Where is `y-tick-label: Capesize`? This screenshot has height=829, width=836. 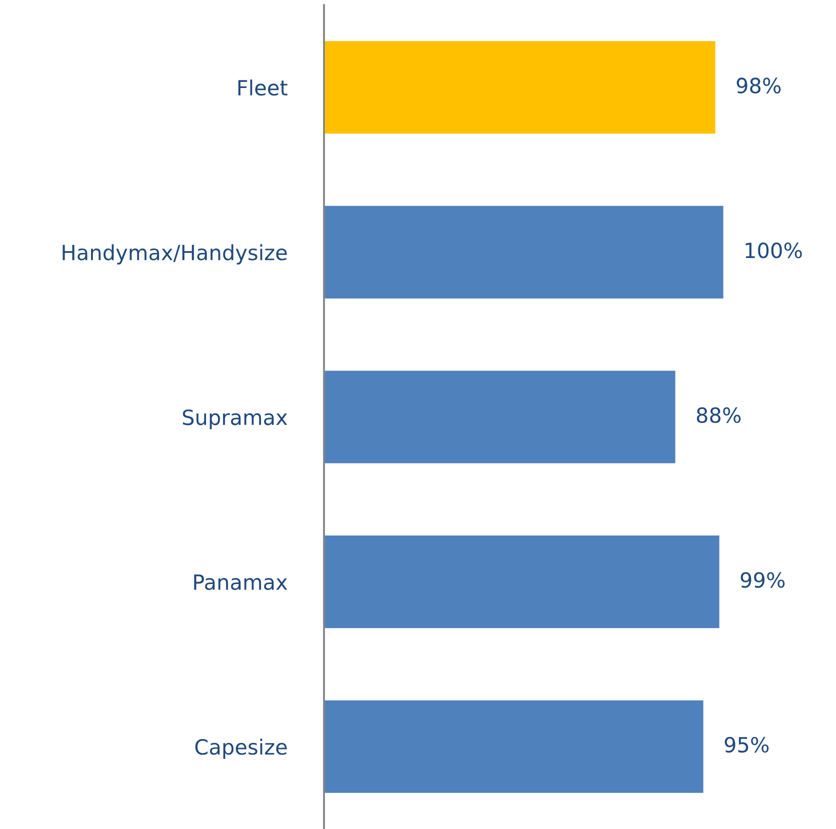
y-tick-label: Capesize is located at coordinates (241, 748).